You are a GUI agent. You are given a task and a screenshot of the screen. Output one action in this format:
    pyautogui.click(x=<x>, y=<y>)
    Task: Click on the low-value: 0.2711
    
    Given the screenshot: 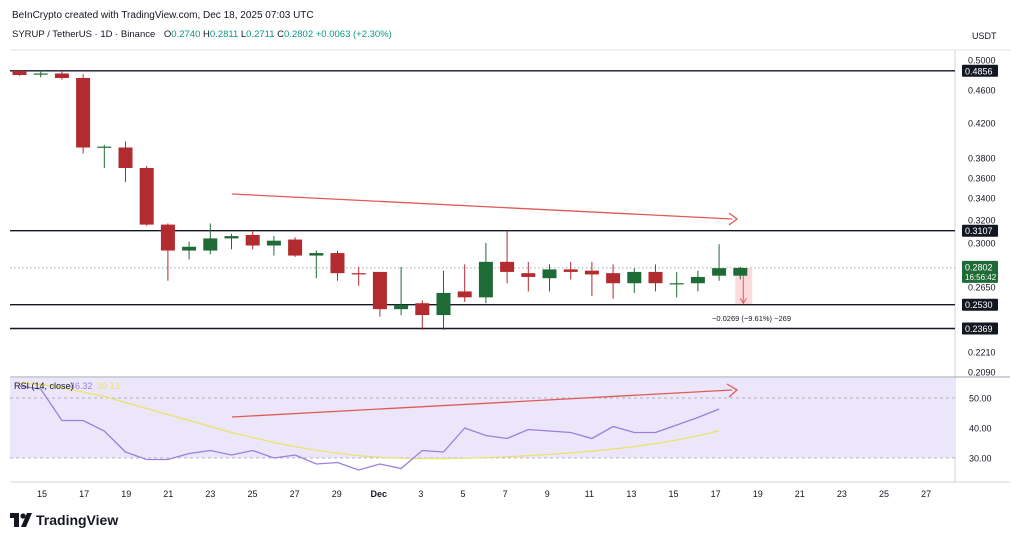 What is the action you would take?
    pyautogui.click(x=260, y=34)
    